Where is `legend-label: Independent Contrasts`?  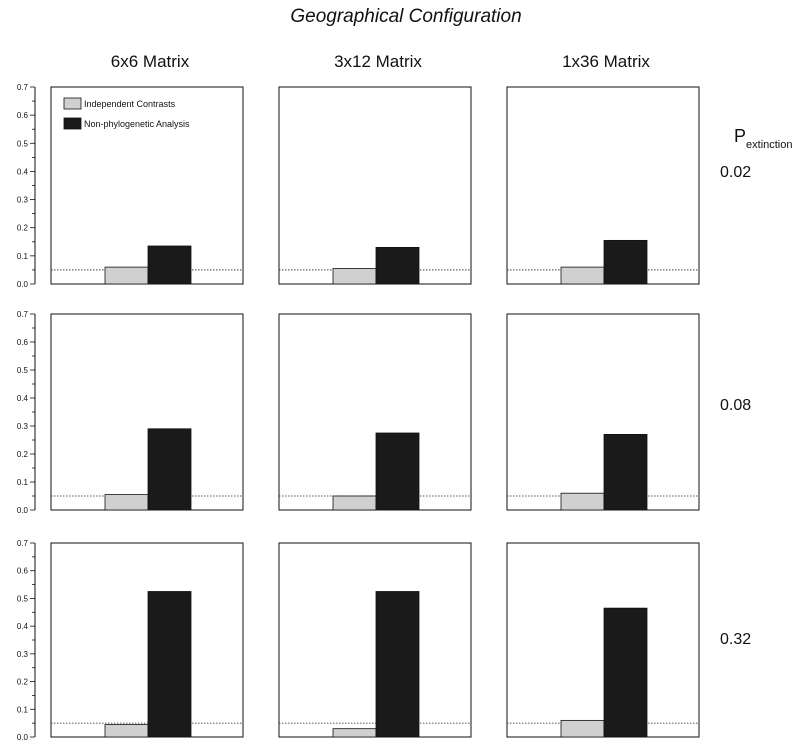
legend-label: Independent Contrasts is located at coordinates (130, 104).